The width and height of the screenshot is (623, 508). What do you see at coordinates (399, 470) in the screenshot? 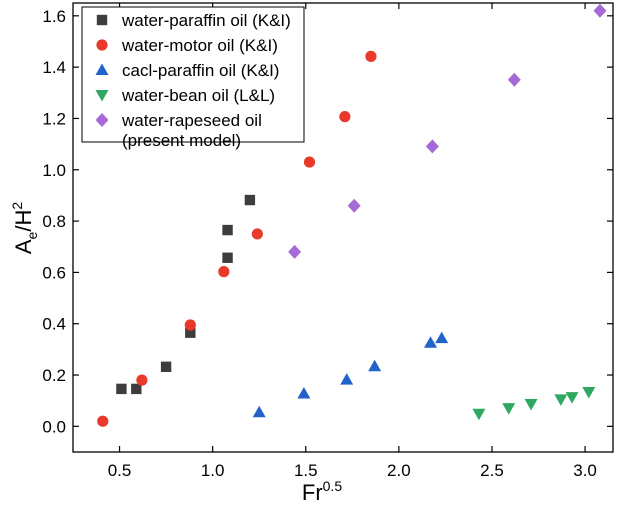
I see `x-tick-label: 2.0` at bounding box center [399, 470].